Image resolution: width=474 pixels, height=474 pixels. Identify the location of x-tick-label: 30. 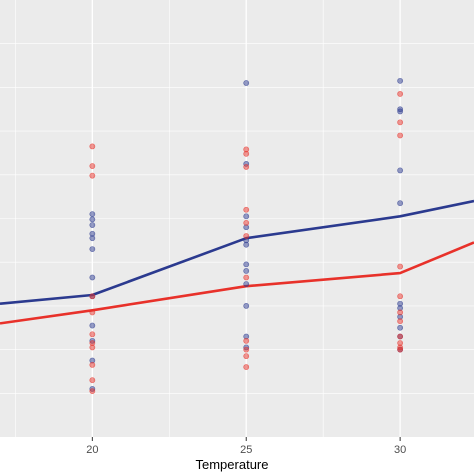
(400, 450).